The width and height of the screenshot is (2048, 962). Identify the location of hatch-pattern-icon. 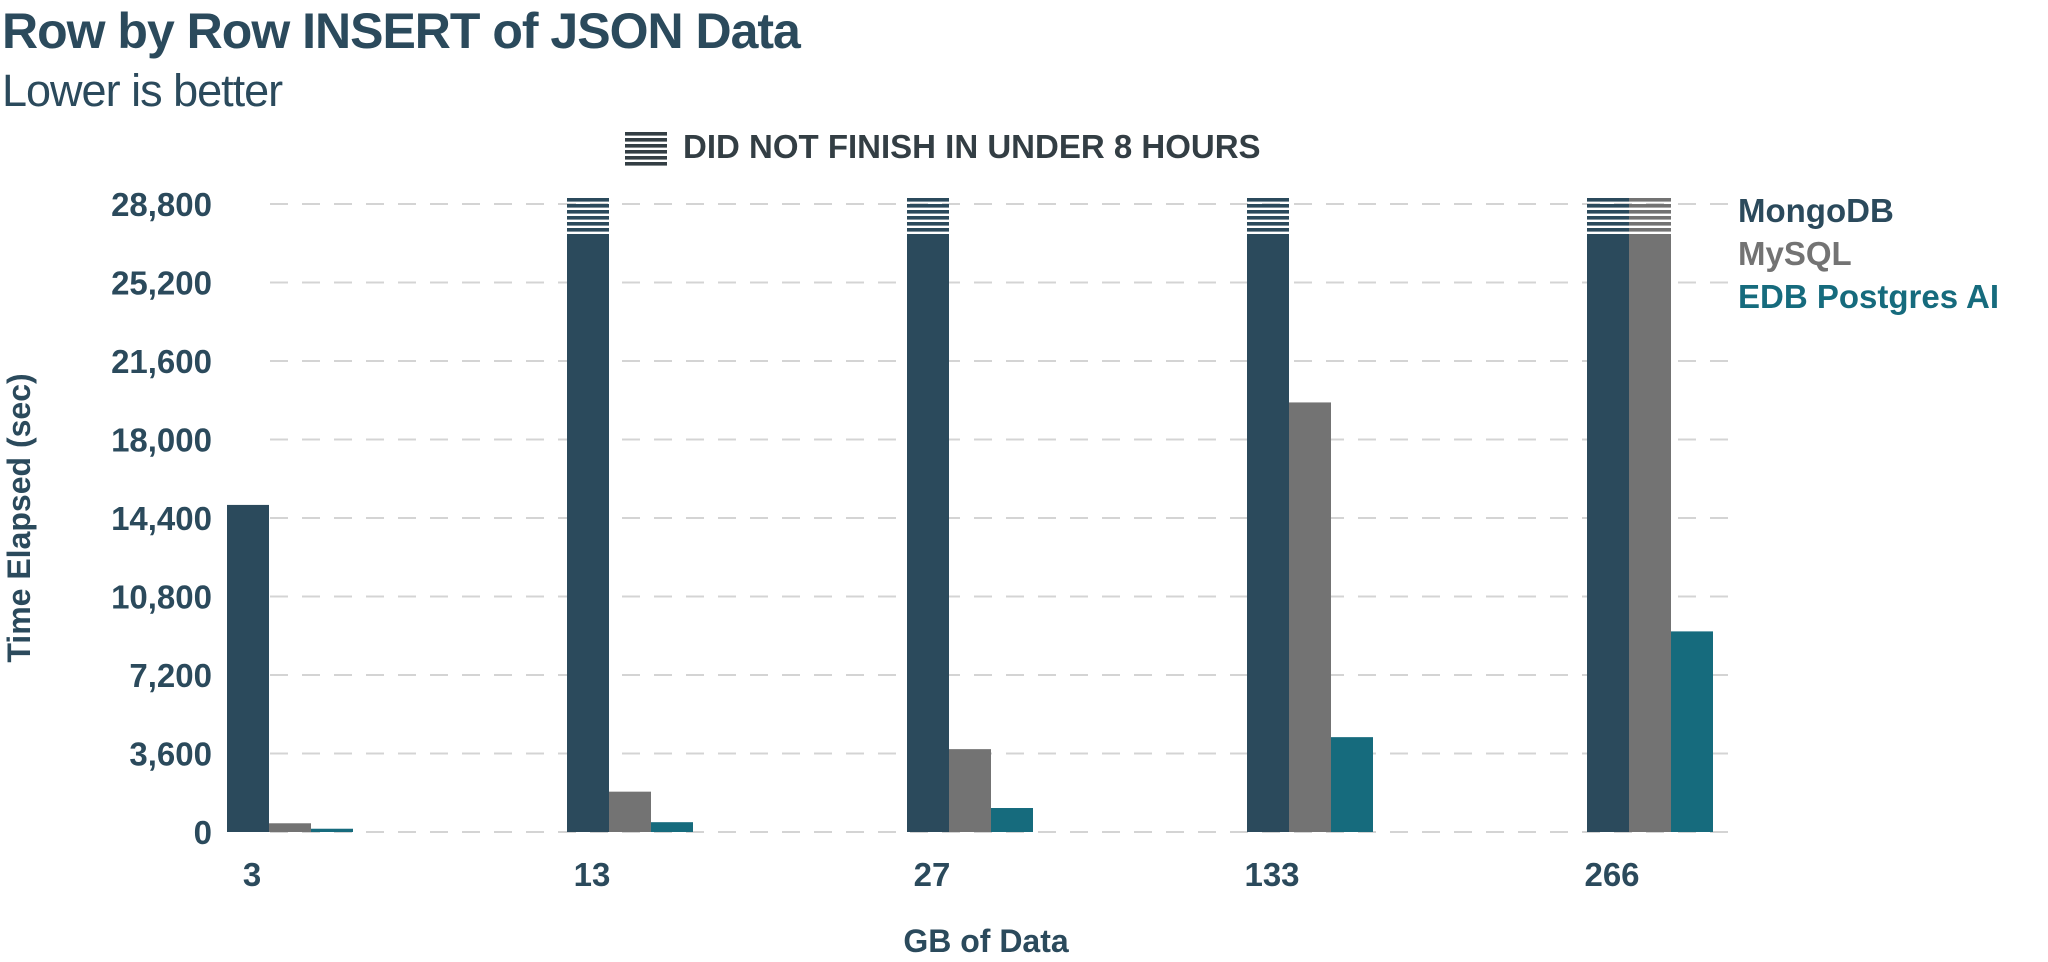
(646, 149).